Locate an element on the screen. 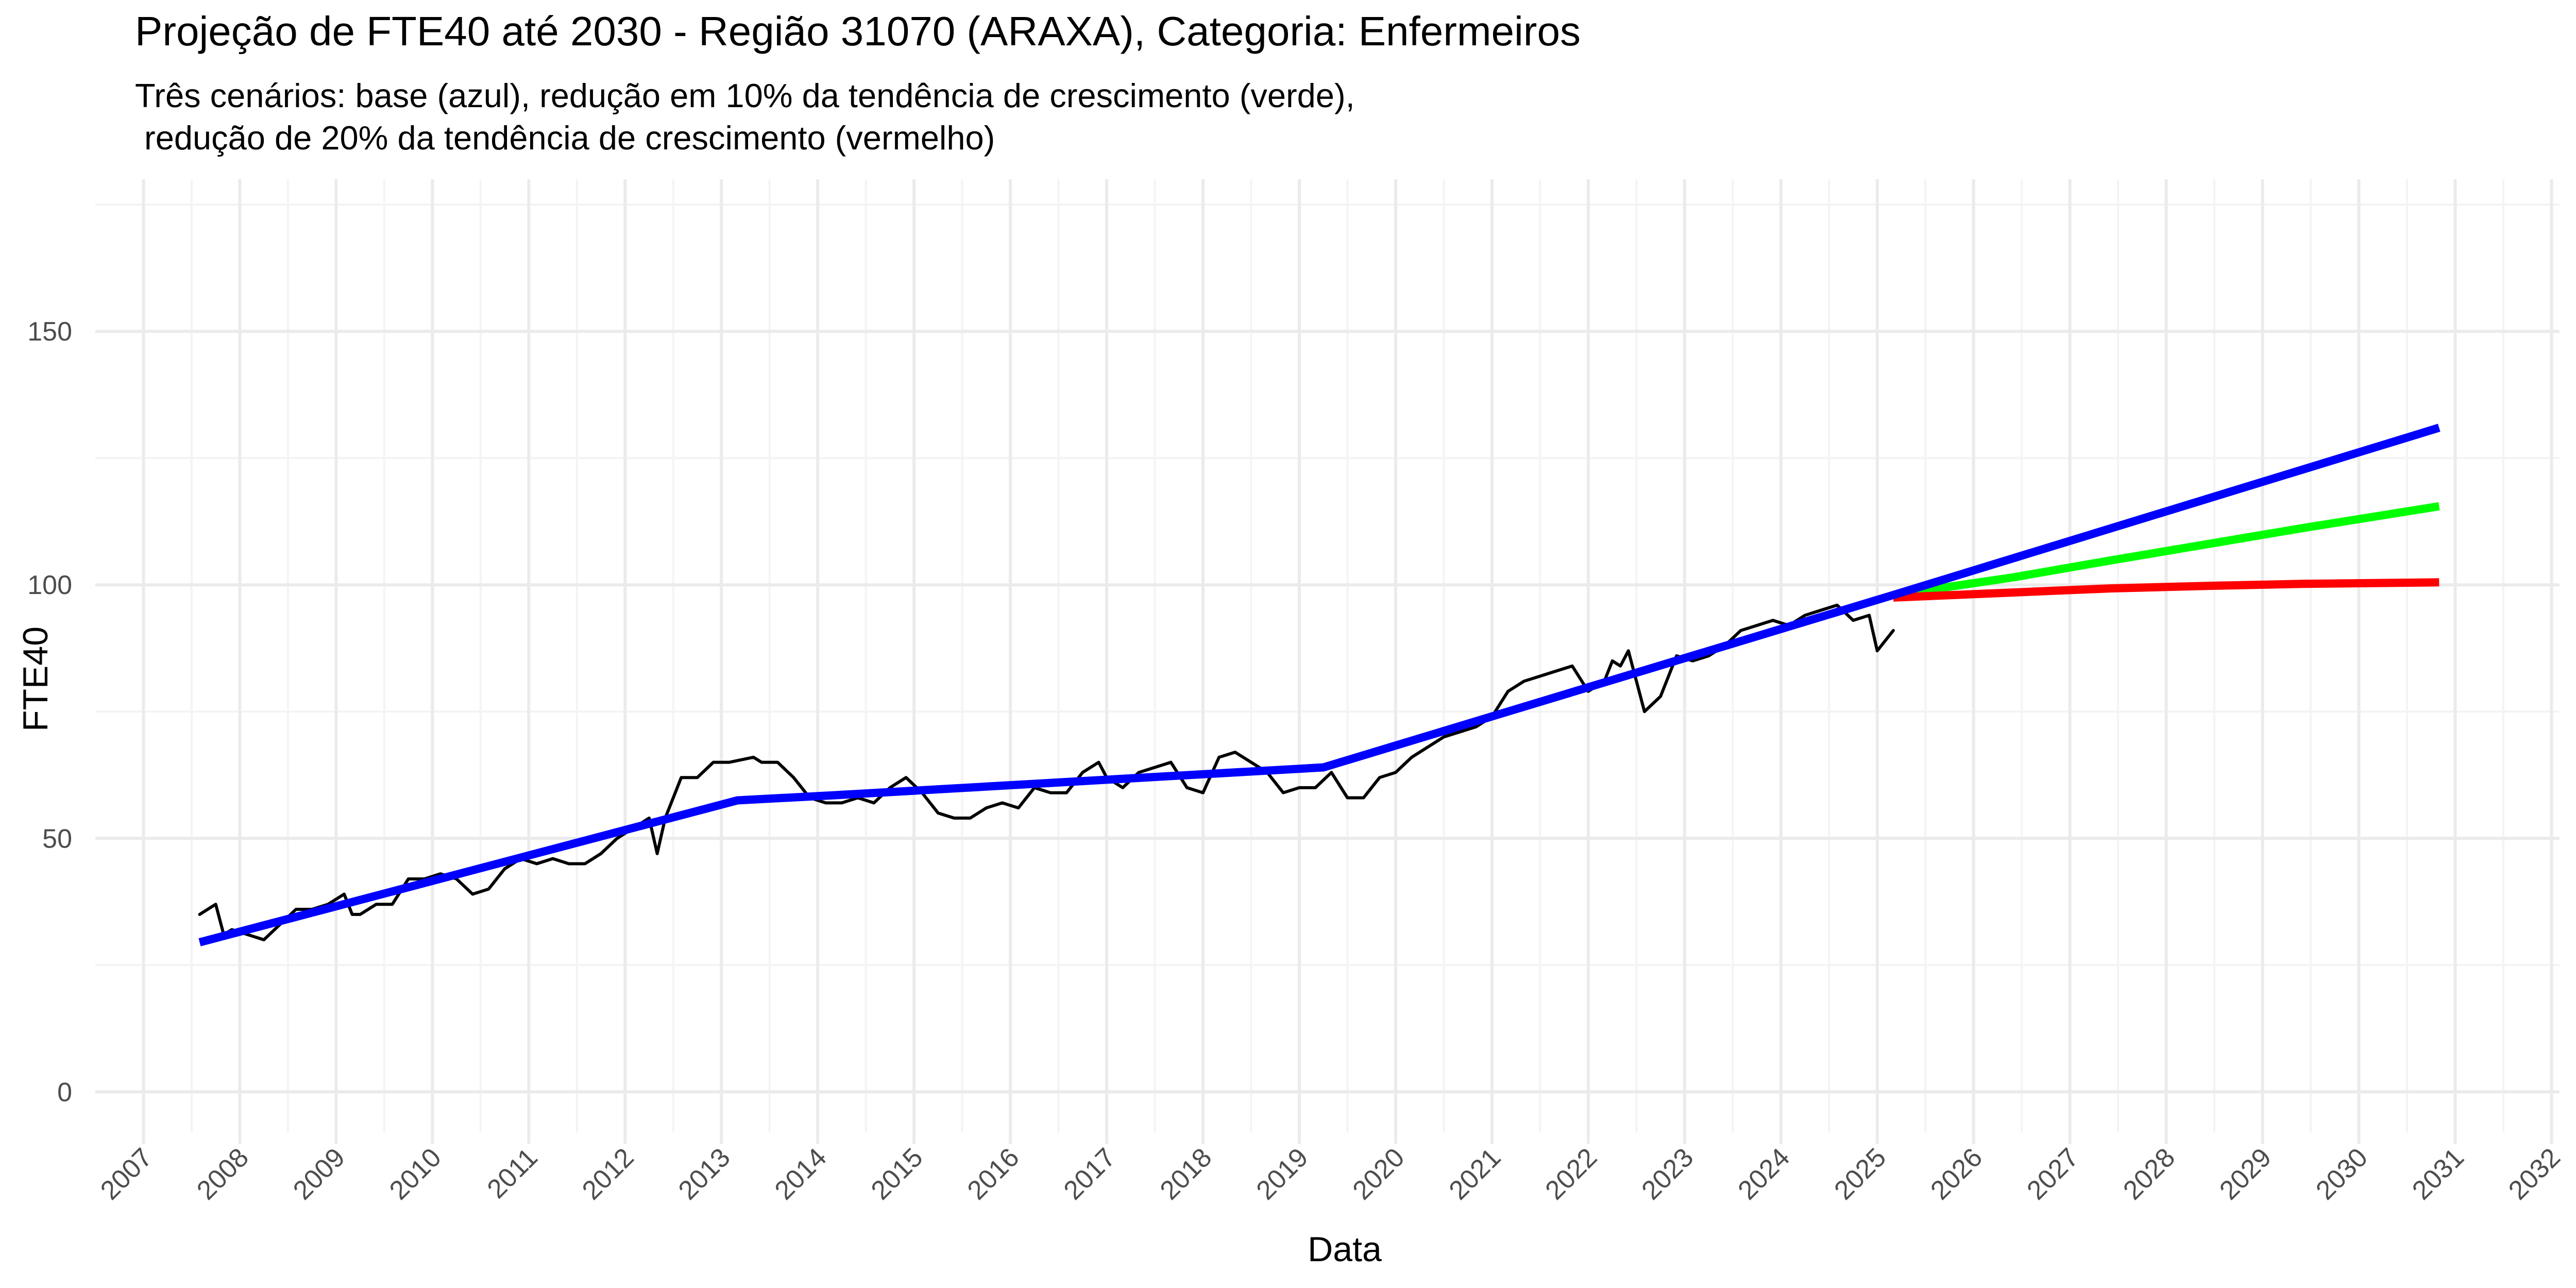 Image resolution: width=2576 pixels, height=1288 pixels. x-tick-label: 2019 is located at coordinates (1282, 1174).